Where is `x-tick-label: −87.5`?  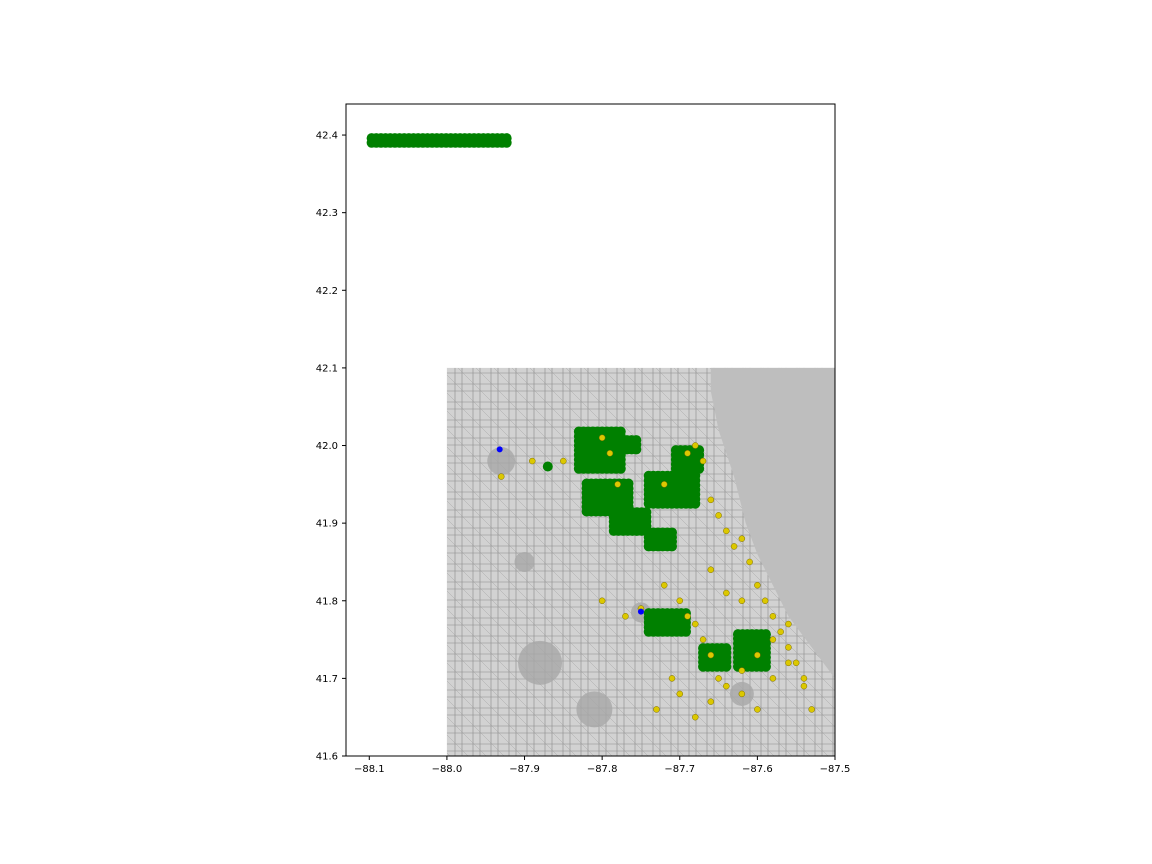
x-tick-label: −87.5 is located at coordinates (835, 769).